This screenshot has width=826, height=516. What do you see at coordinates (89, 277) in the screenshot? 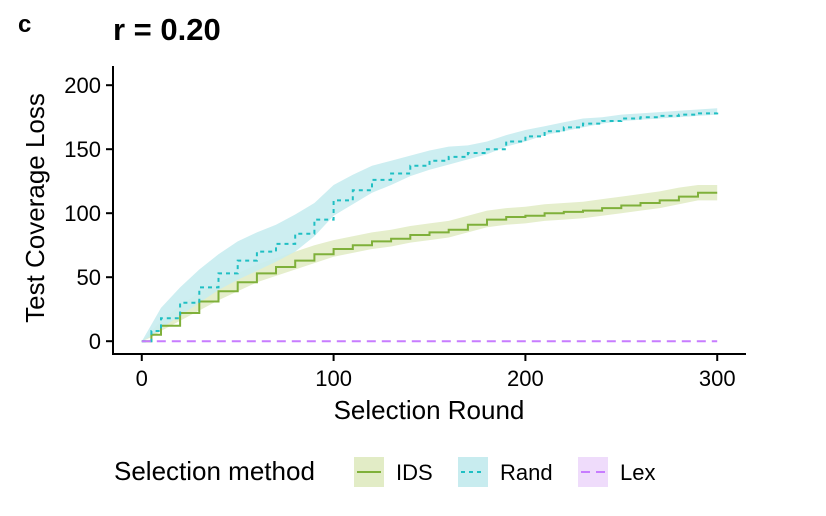
I see `y-tick-label: 50` at bounding box center [89, 277].